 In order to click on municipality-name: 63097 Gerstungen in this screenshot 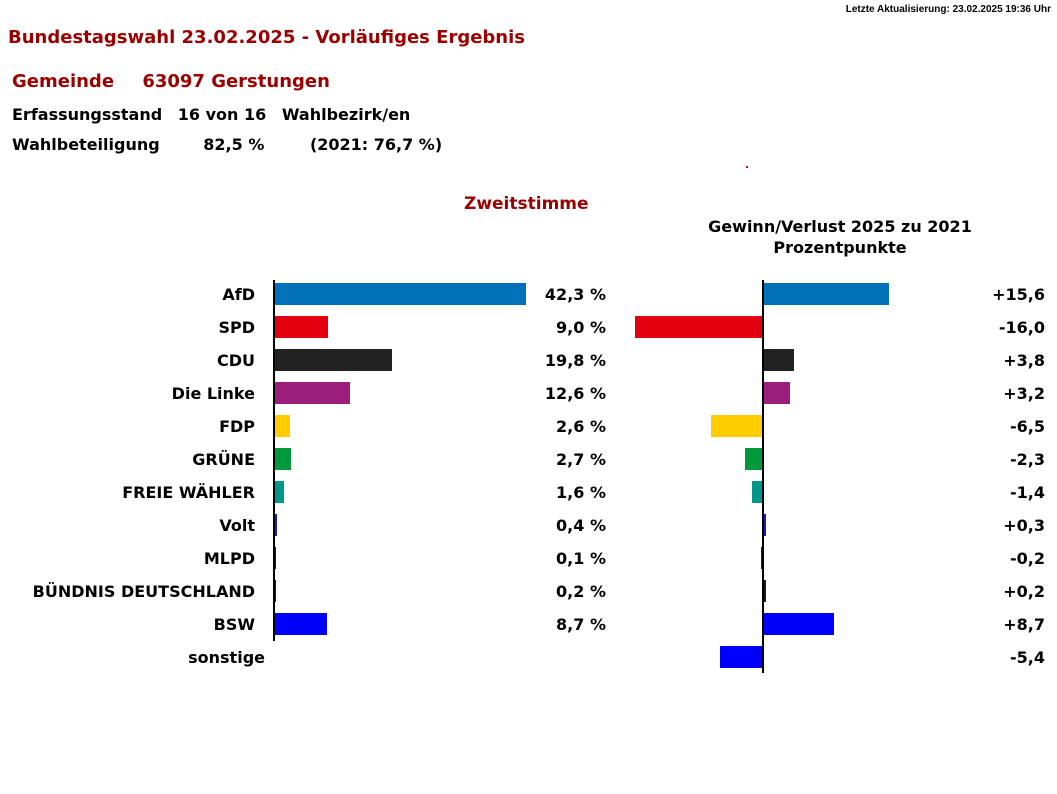, I will do `click(236, 81)`.